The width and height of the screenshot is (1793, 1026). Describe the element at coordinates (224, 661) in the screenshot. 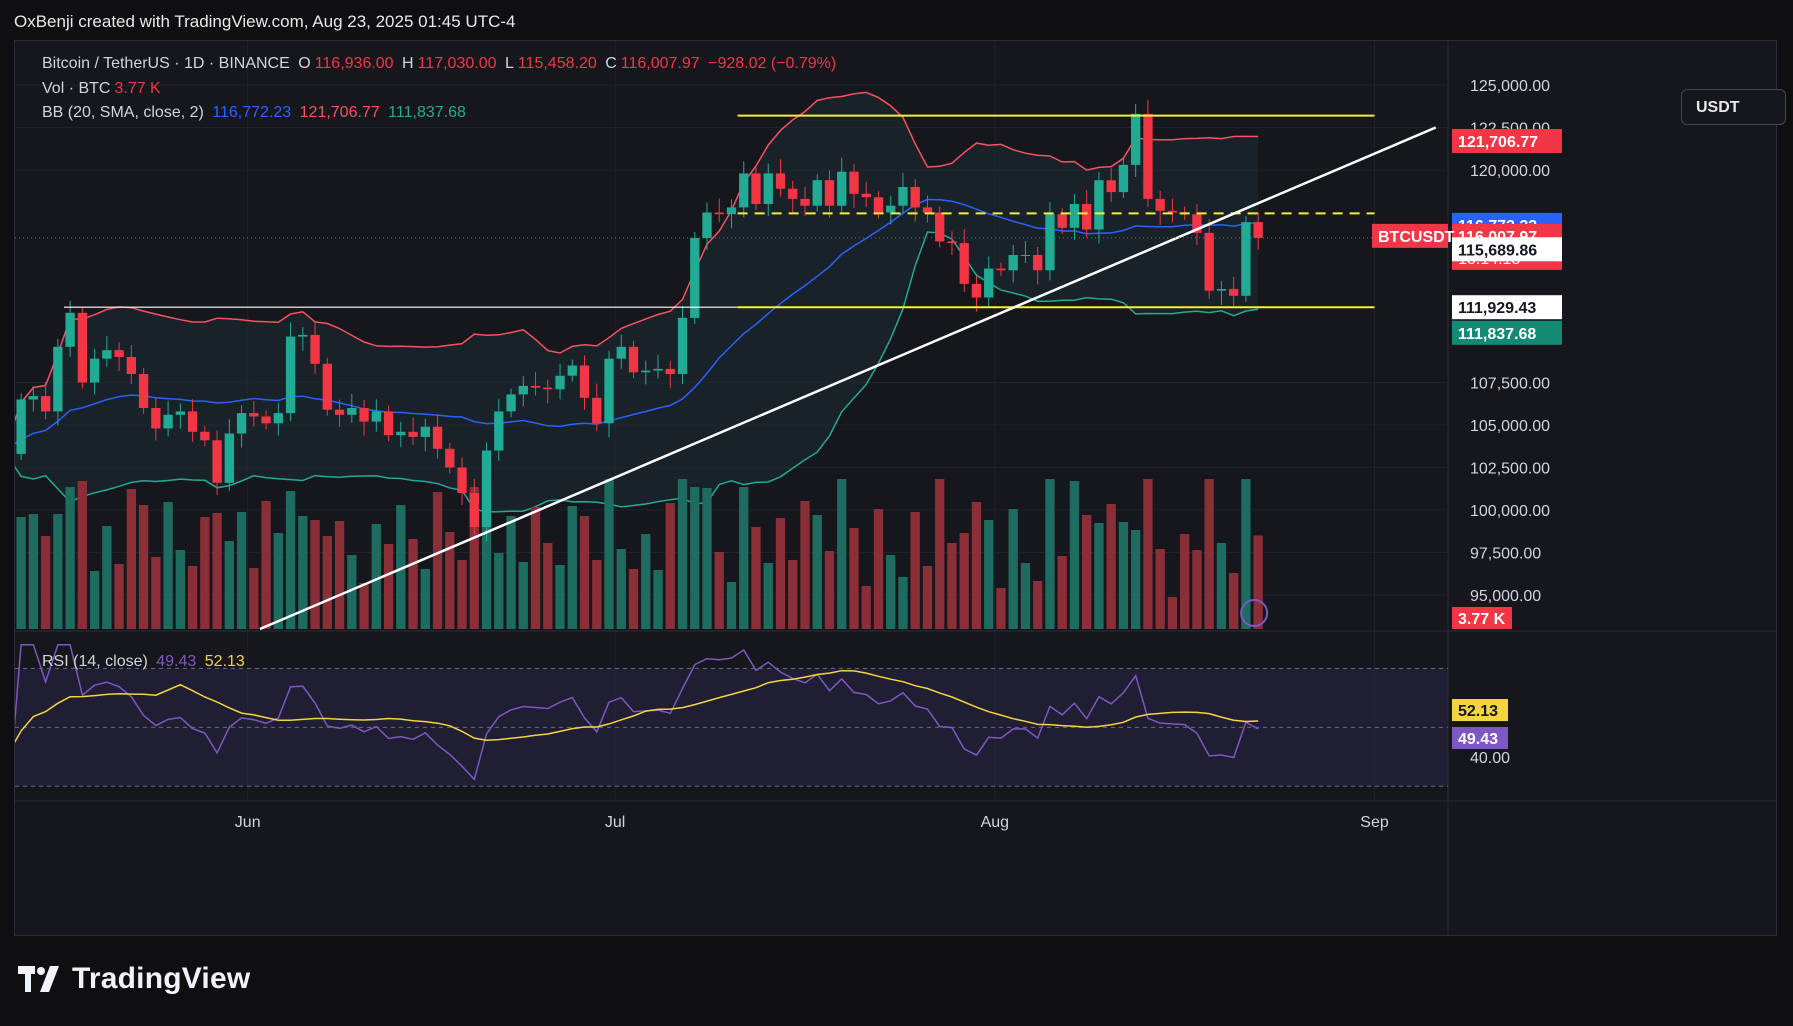

I see `legend-rsi-ma: 52.13` at that location.